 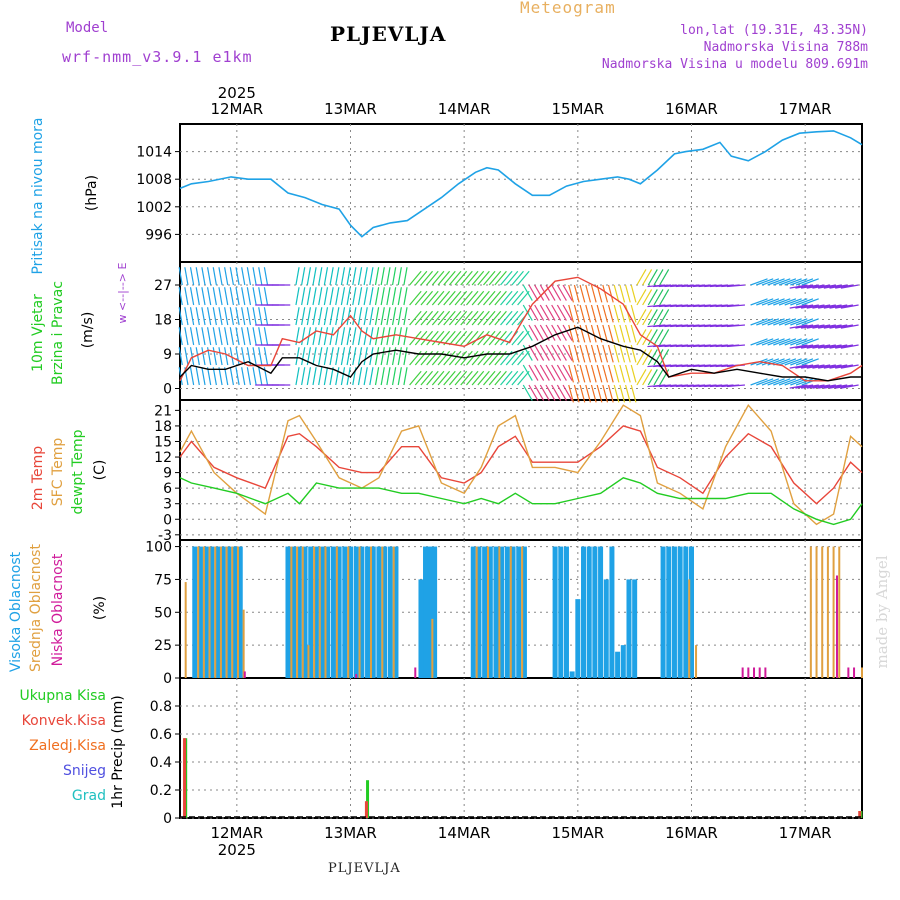 What do you see at coordinates (84, 771) in the screenshot?
I see `precip-legend-item: Snijeg` at bounding box center [84, 771].